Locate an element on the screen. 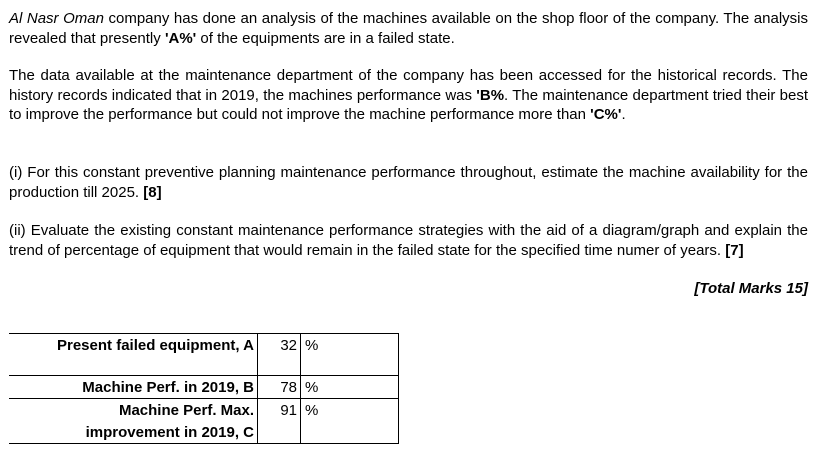 The width and height of the screenshot is (828, 455). table-row-c-continued: improvement in 2019, C is located at coordinates (204, 432).